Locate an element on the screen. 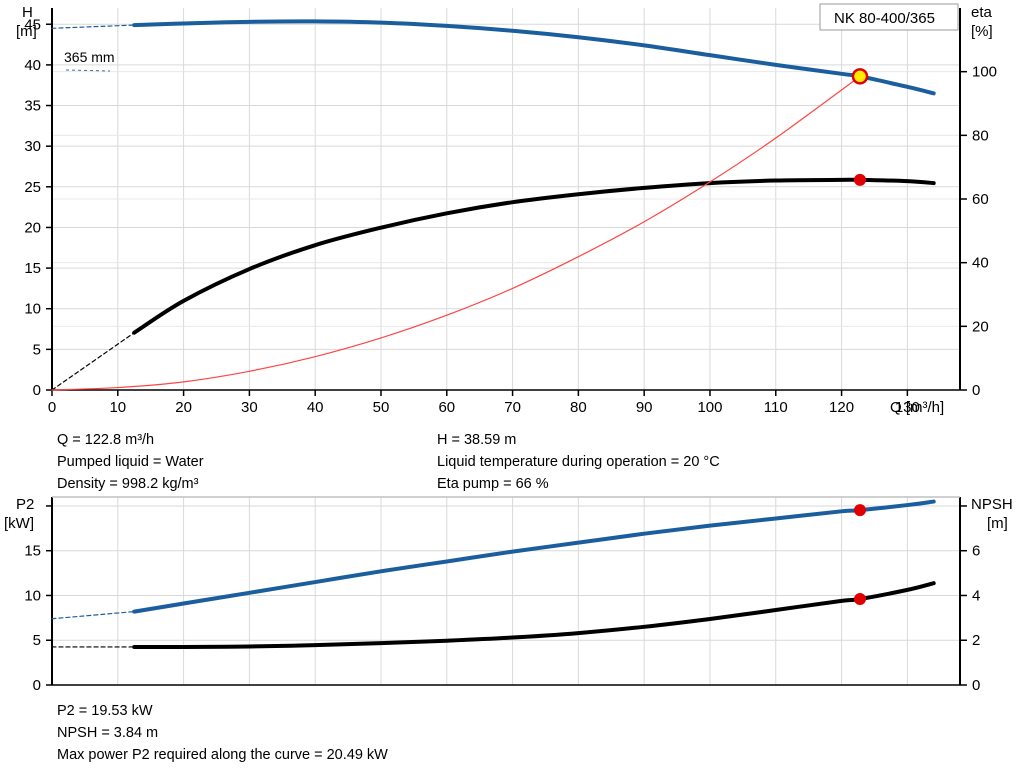 The image size is (1024, 781). duty-point-power is located at coordinates (859, 510).